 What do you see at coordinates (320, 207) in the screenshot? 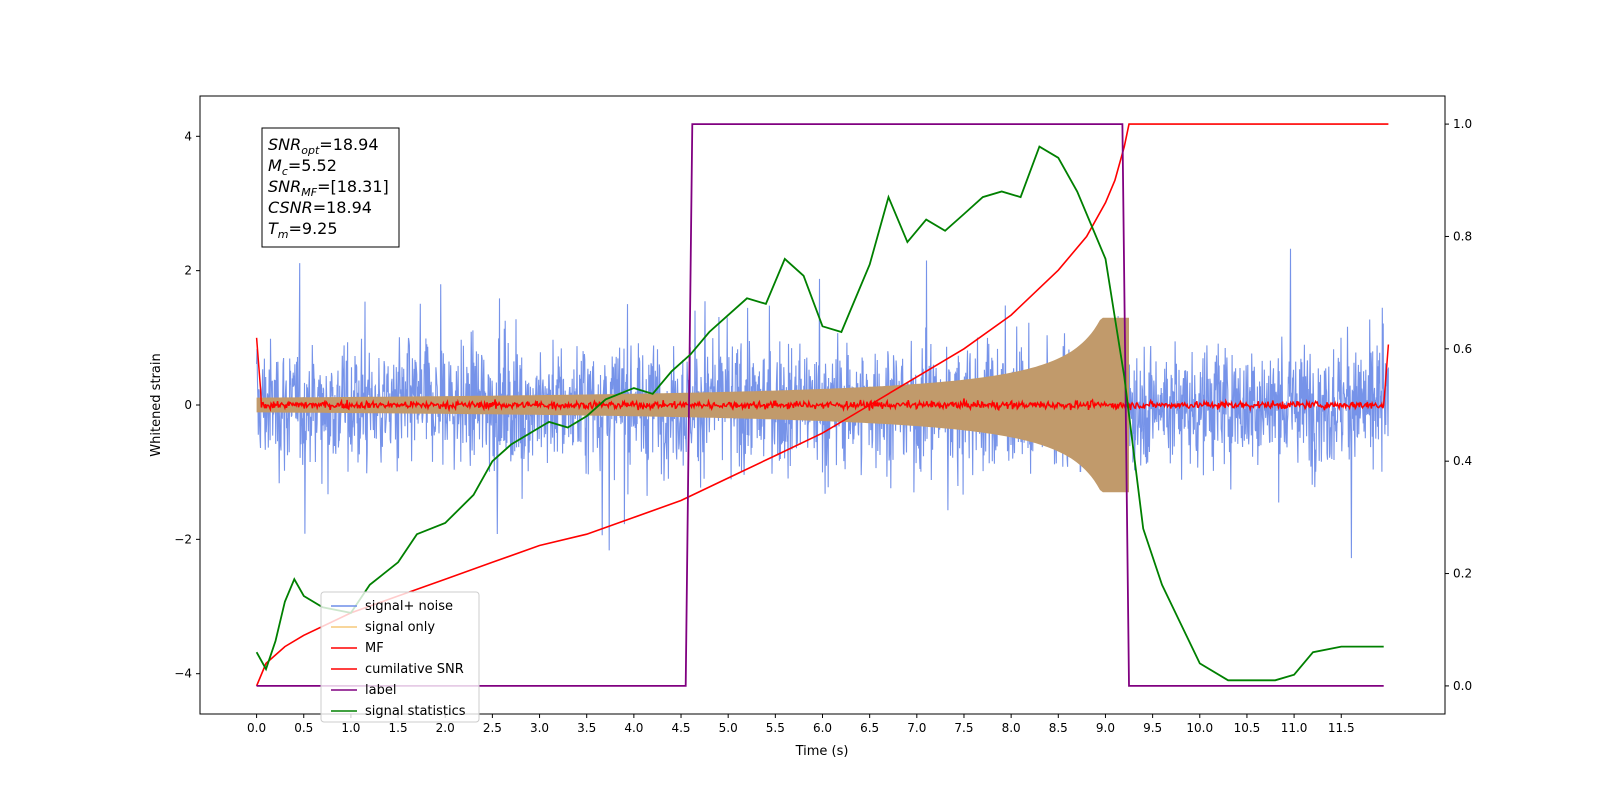
I see `info-line: CSNR=18.94` at bounding box center [320, 207].